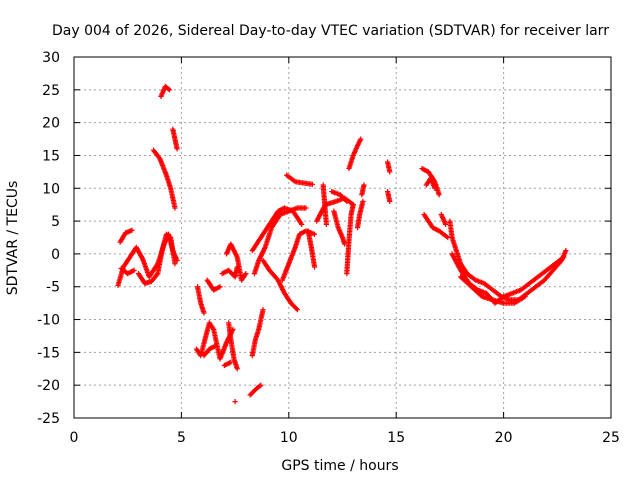  Describe the element at coordinates (48, 419) in the screenshot. I see `y-tick-label: -25` at that location.